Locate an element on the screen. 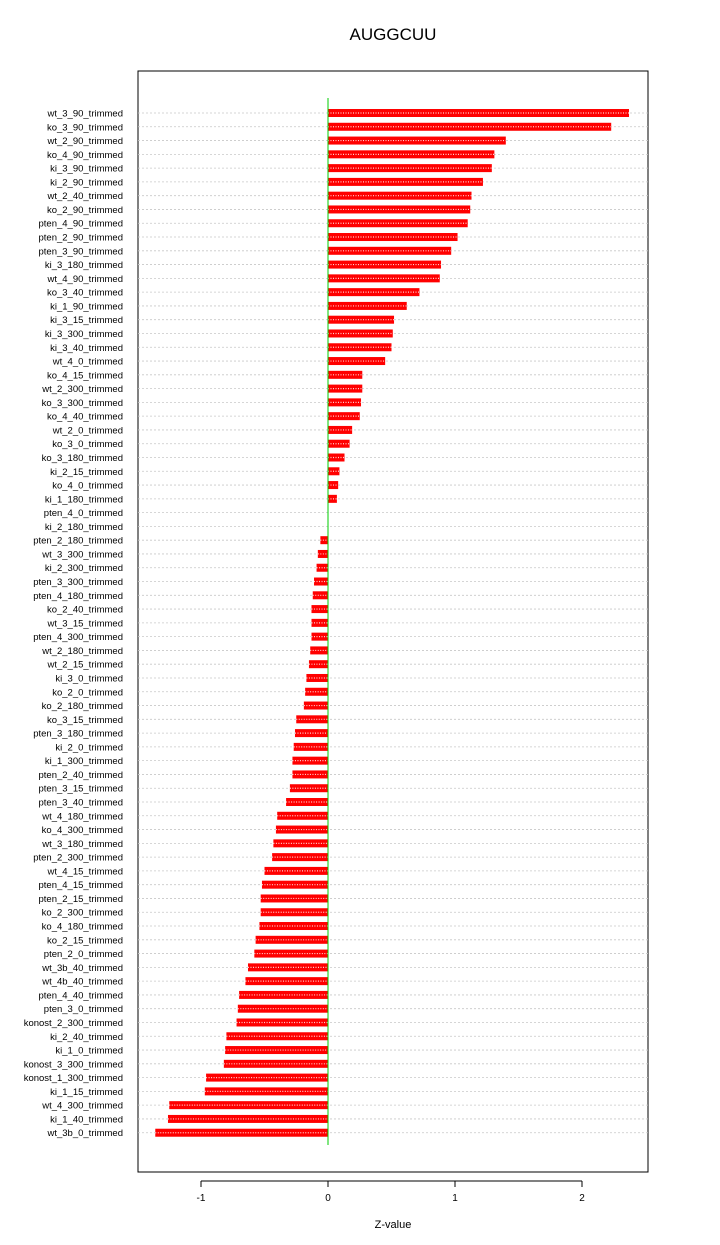  category-label: pten_3_180_trimmed is located at coordinates (78, 734).